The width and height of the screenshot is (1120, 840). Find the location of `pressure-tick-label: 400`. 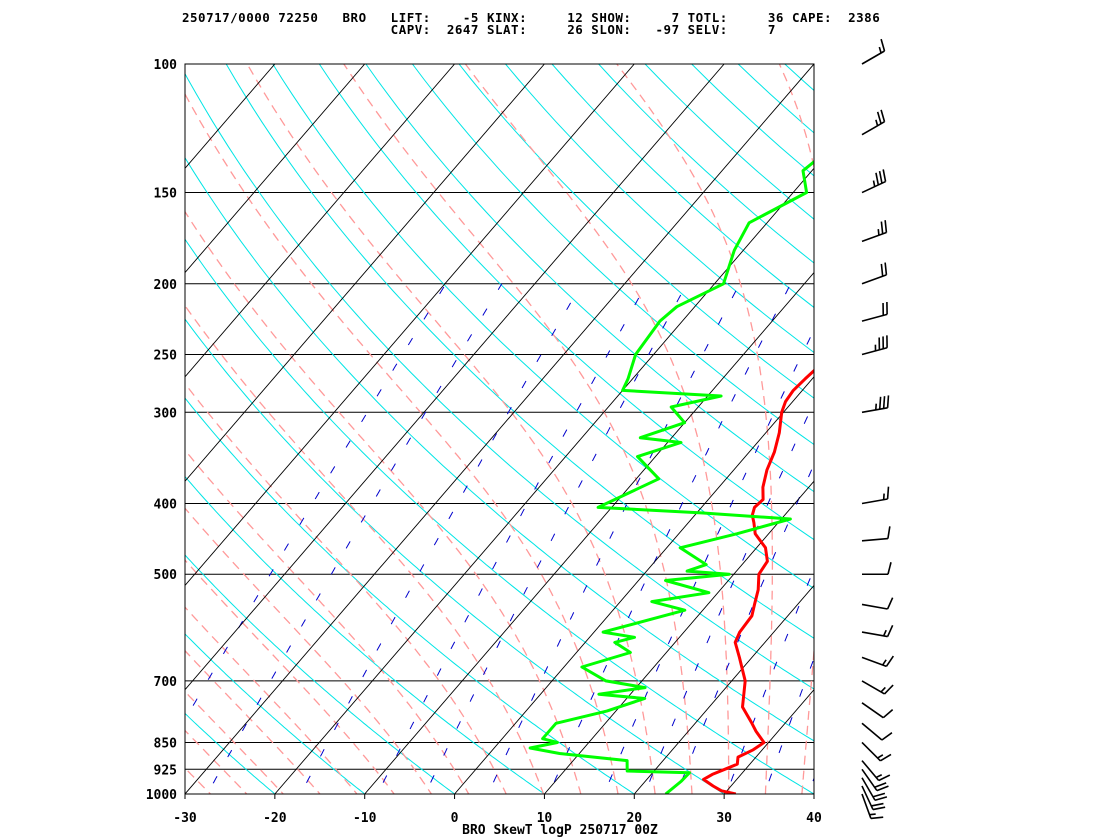

pressure-tick-label: 400 is located at coordinates (166, 505).